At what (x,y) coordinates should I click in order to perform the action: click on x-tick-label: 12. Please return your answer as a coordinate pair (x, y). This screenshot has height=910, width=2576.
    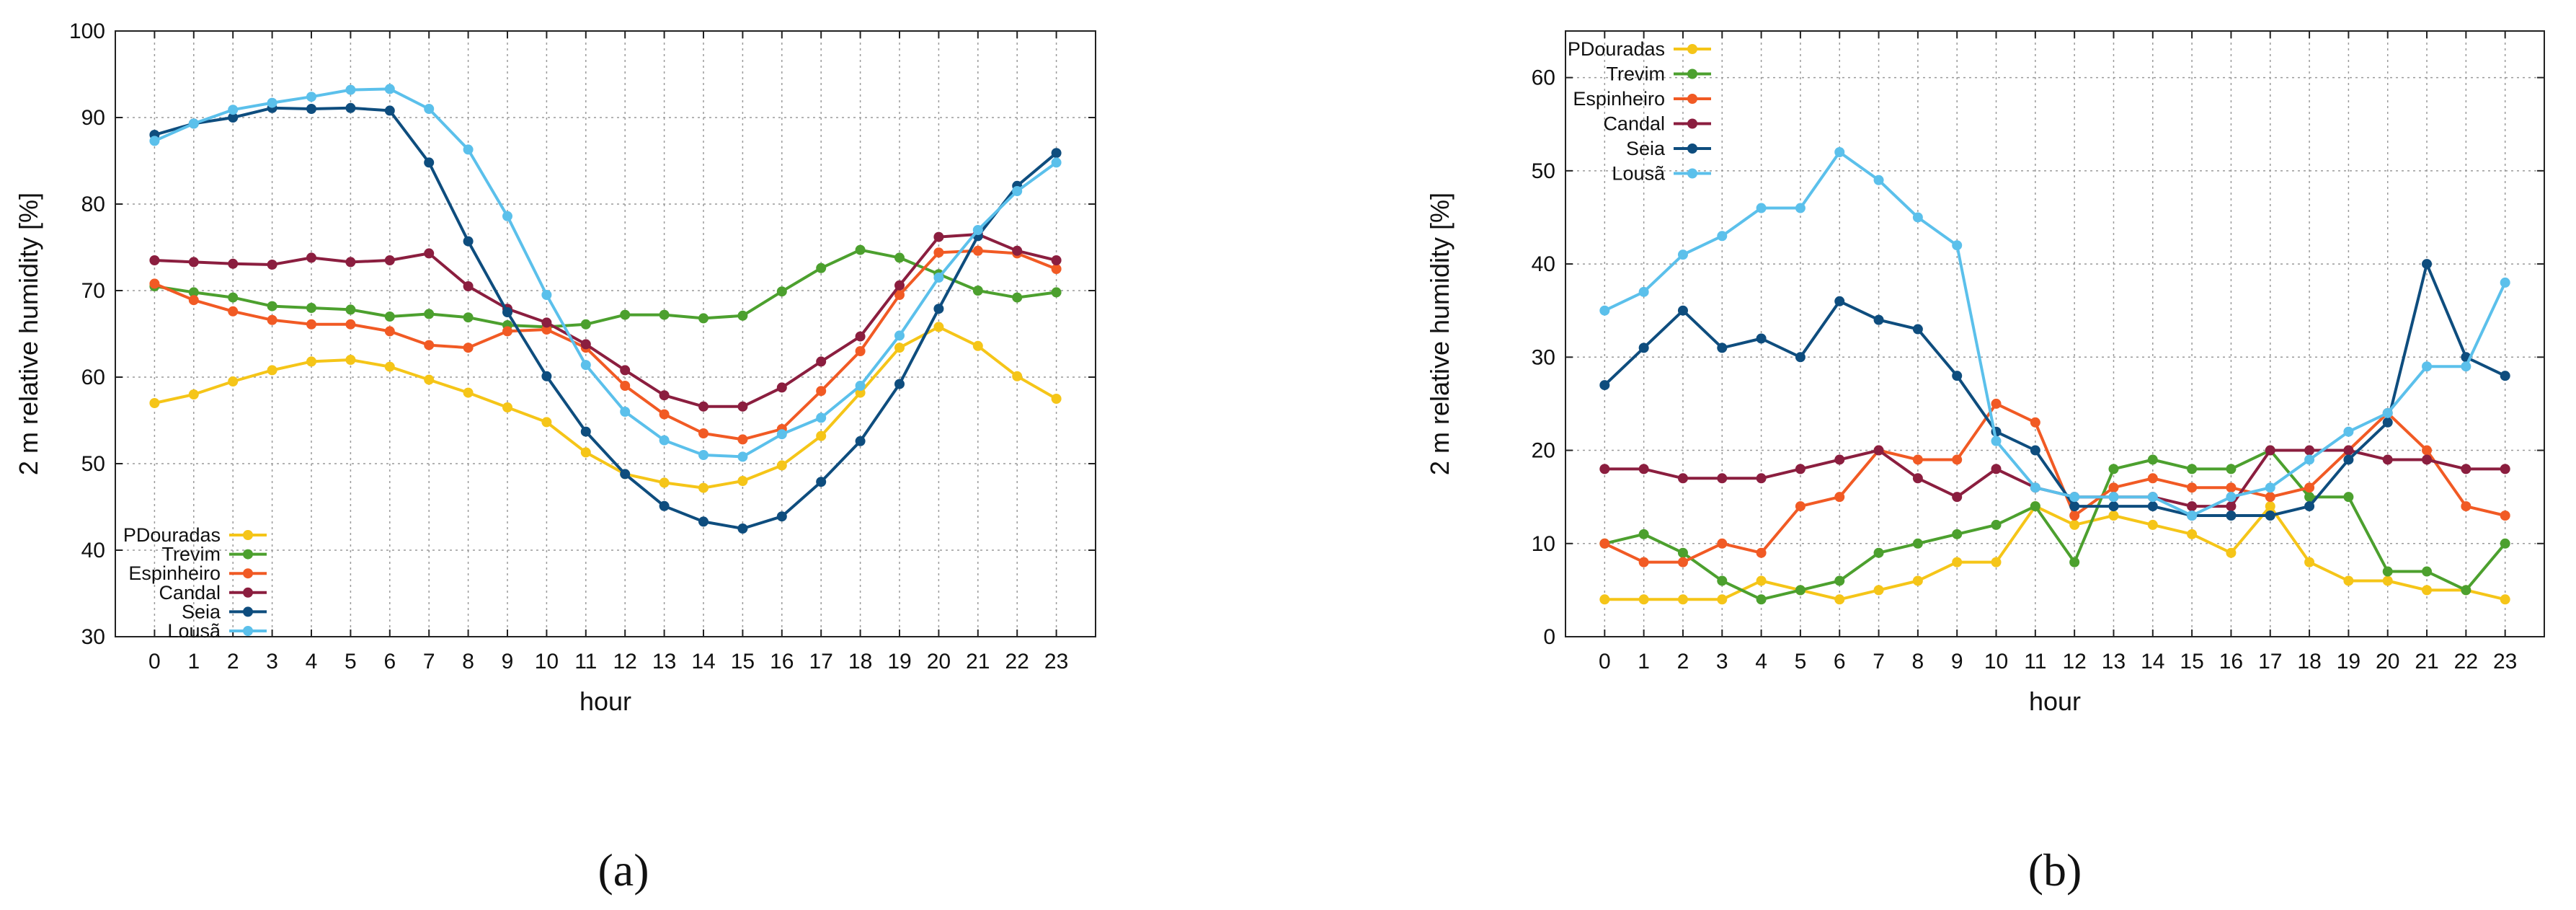
    Looking at the image, I should click on (625, 661).